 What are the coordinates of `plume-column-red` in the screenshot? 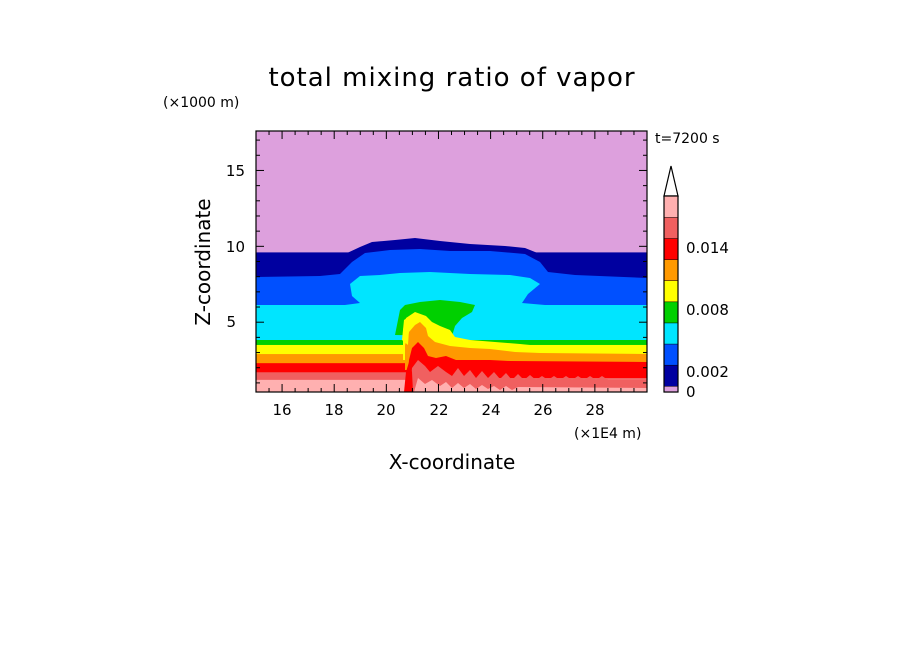 It's located at (527, 367).